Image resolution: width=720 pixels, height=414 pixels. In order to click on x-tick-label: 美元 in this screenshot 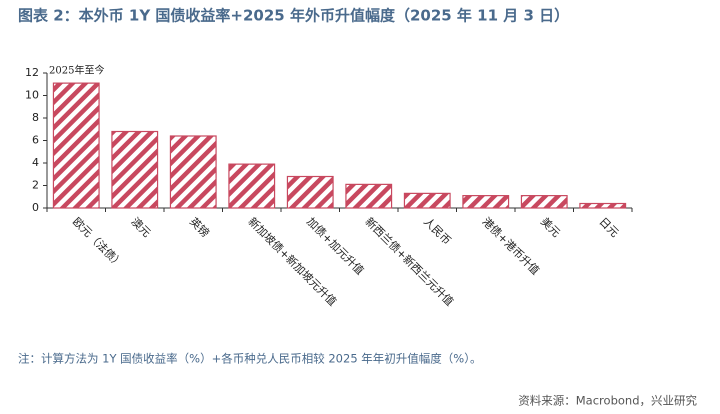, I will do `click(550, 227)`.